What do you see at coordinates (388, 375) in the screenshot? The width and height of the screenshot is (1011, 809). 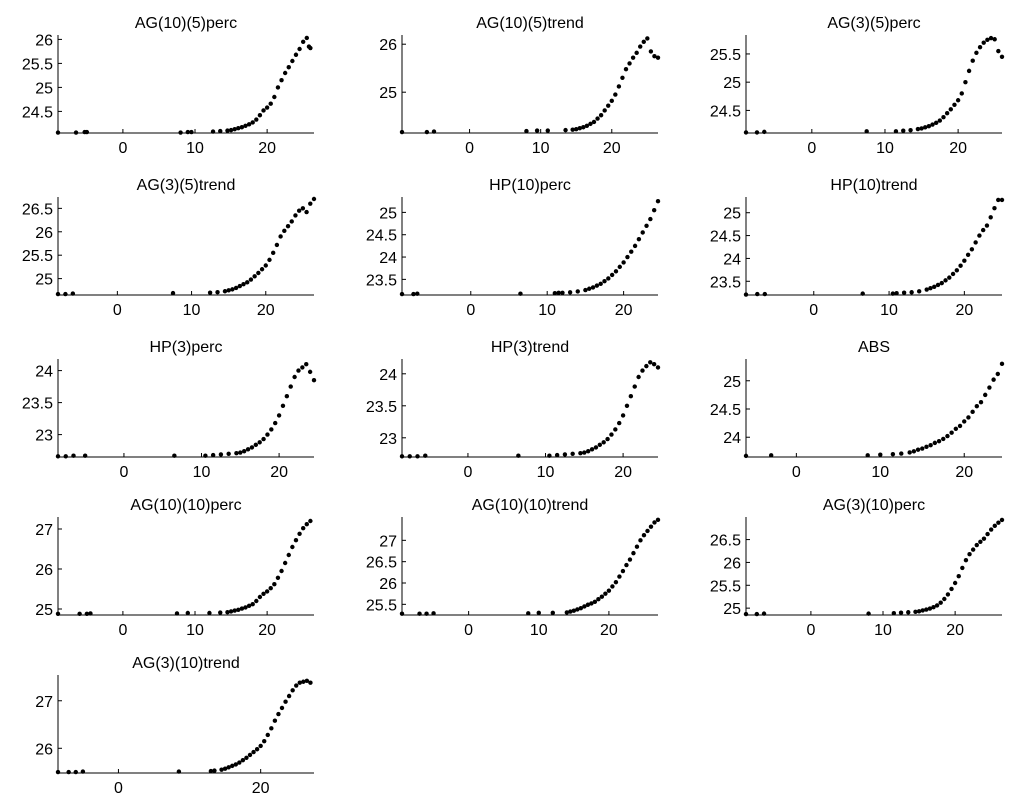 I see `y-tick-label: 24` at bounding box center [388, 375].